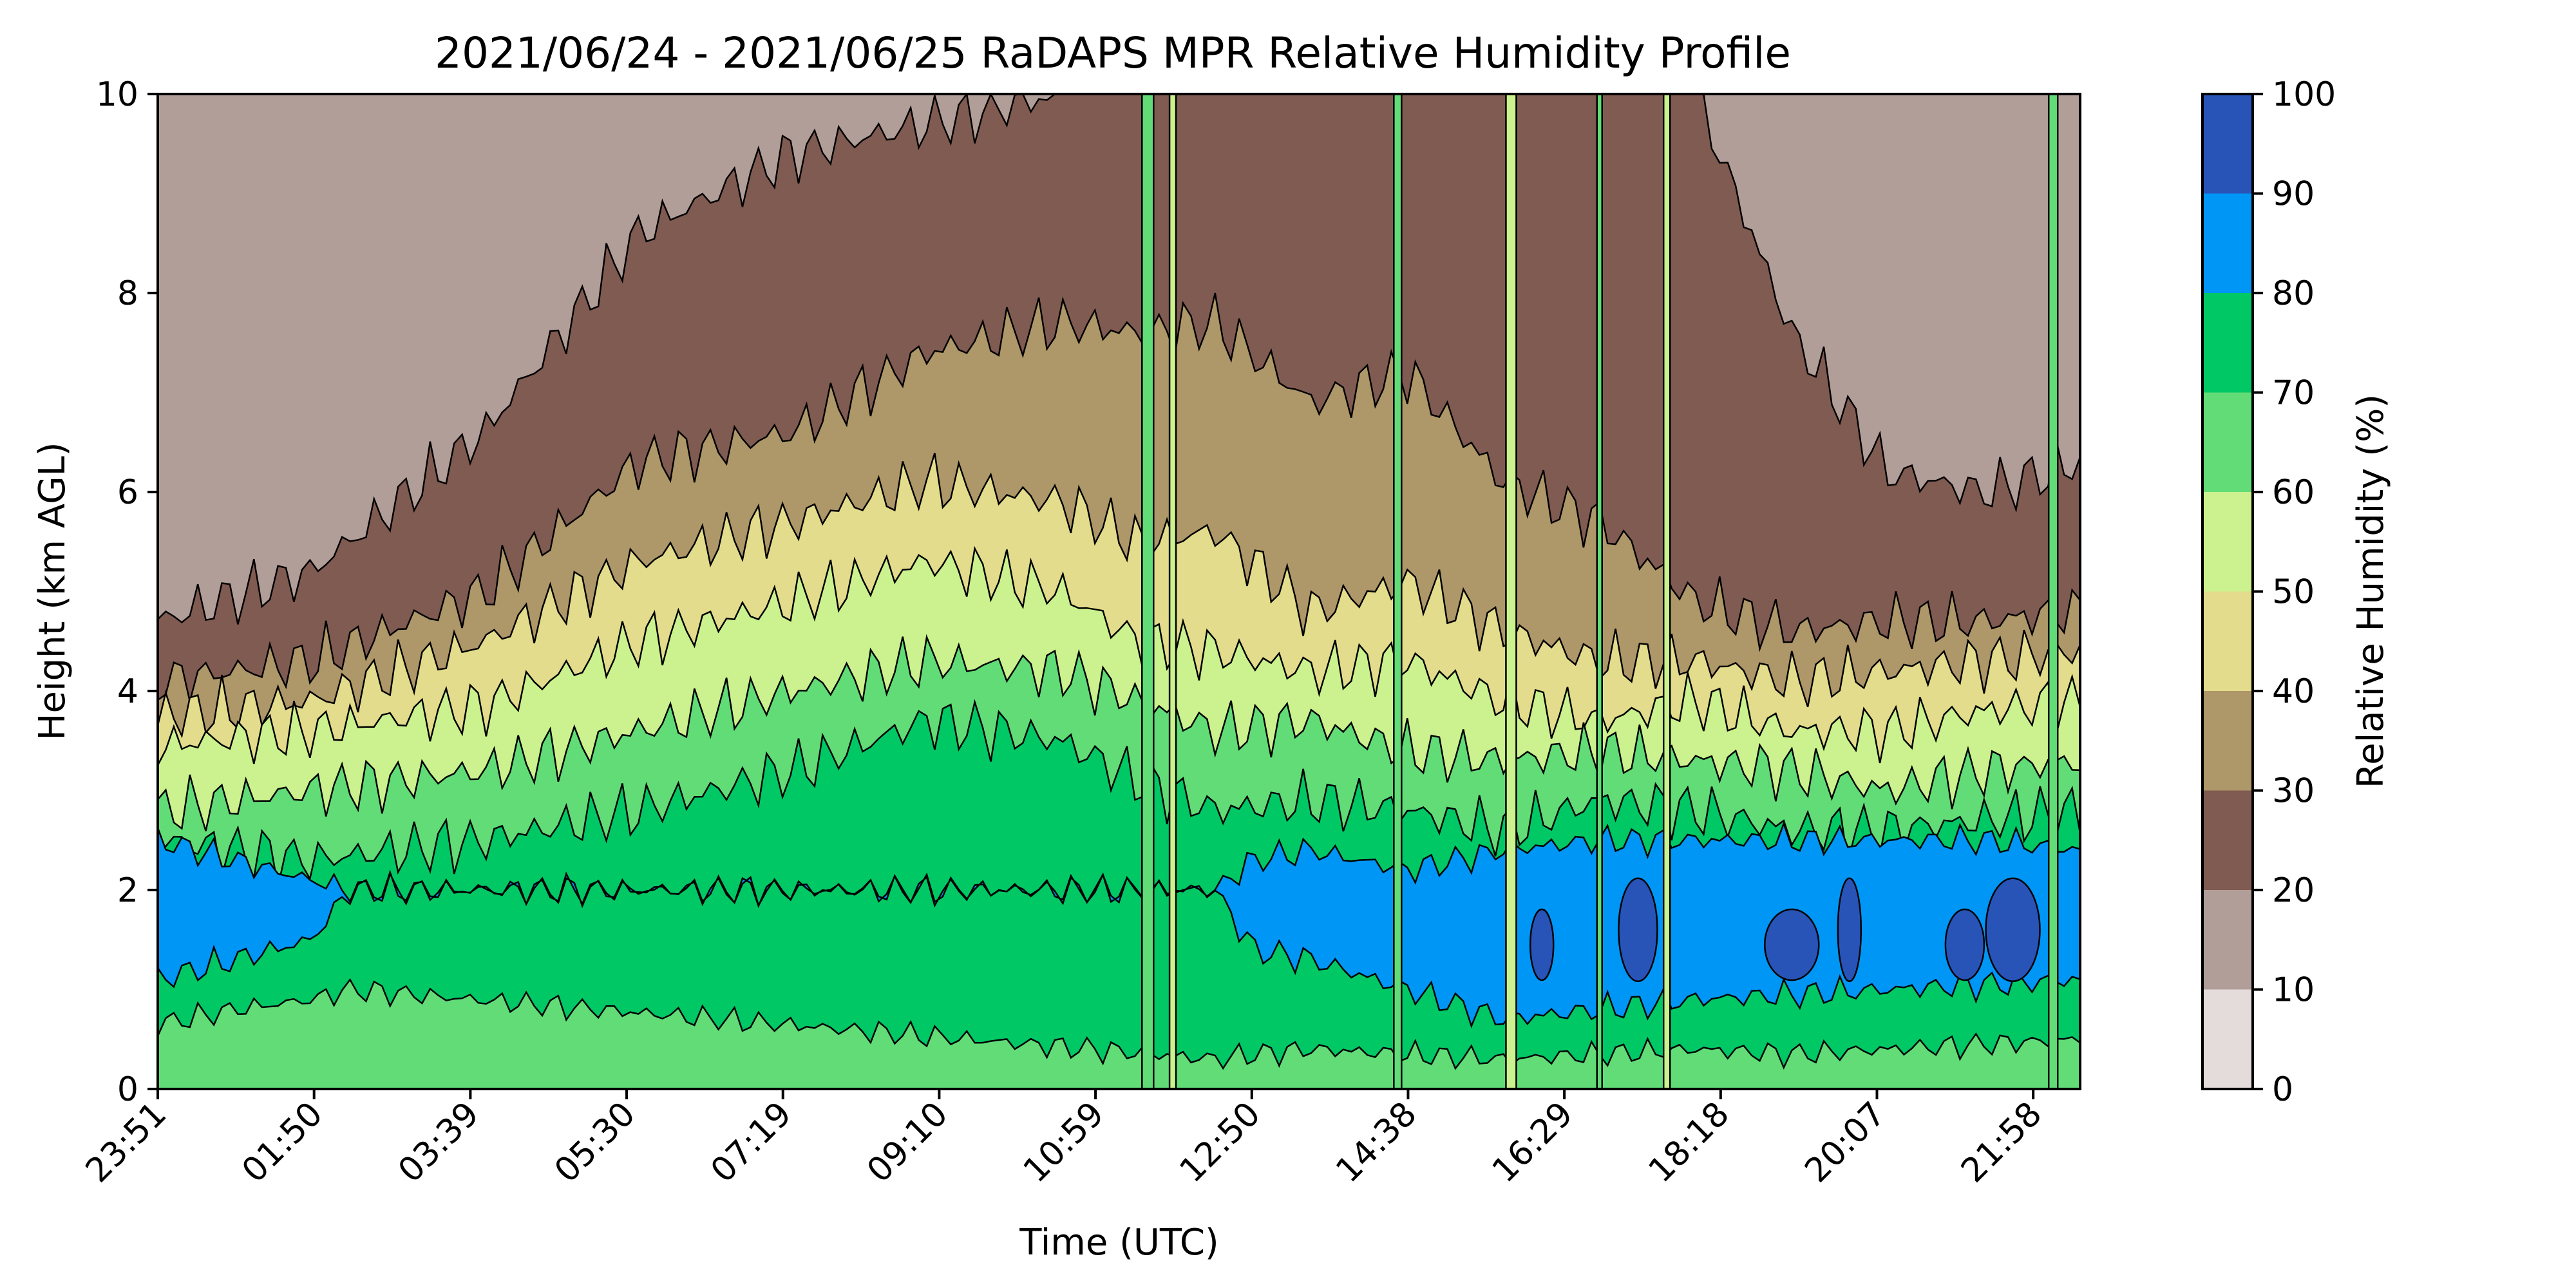  I want to click on y-axis: 0 2 4 6 8 10, so click(127, 592).